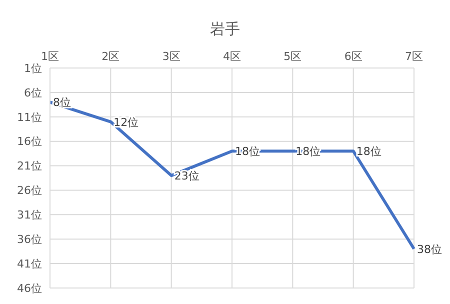  I want to click on y-tick-label: 26位, so click(29, 191).